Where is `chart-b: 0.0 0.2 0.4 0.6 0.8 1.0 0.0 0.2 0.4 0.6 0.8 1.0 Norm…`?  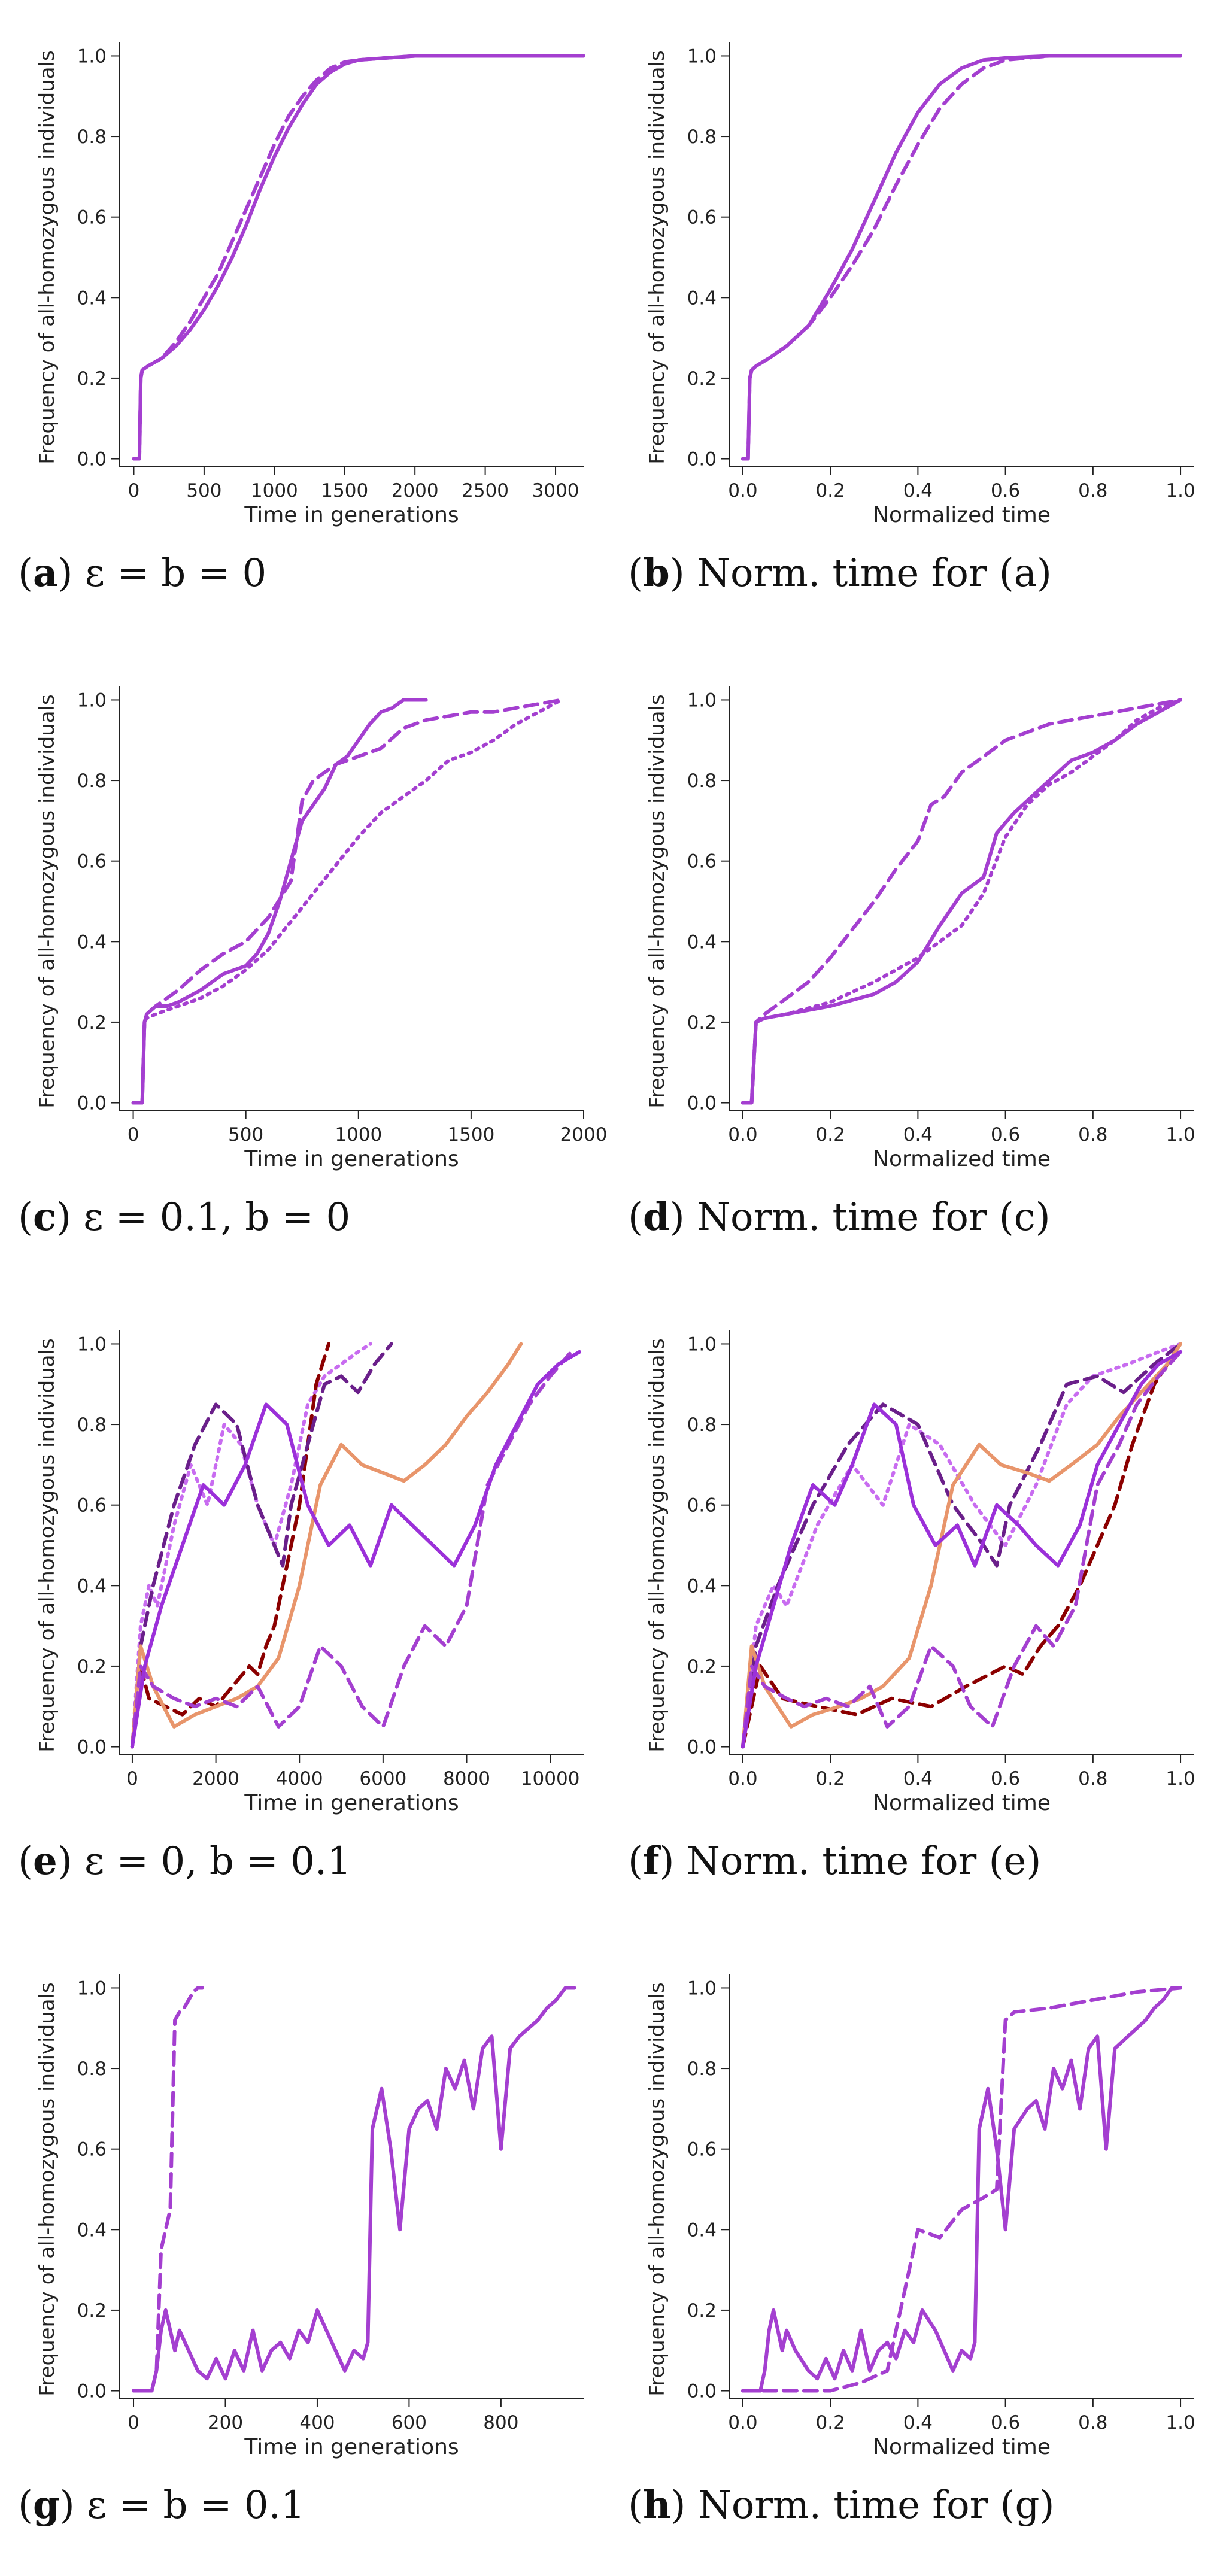
chart-b: 0.0 0.2 0.4 0.6 0.8 1.0 0.0 0.2 0.4 0.6 0.8 1.0 Norm… is located at coordinates (920, 284).